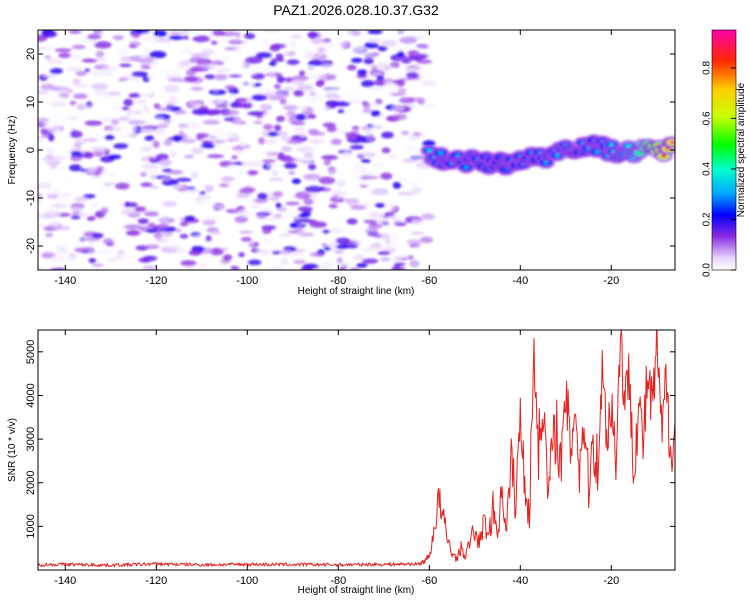  What do you see at coordinates (663, 156) in the screenshot?
I see `spectrogram-track-core` at bounding box center [663, 156].